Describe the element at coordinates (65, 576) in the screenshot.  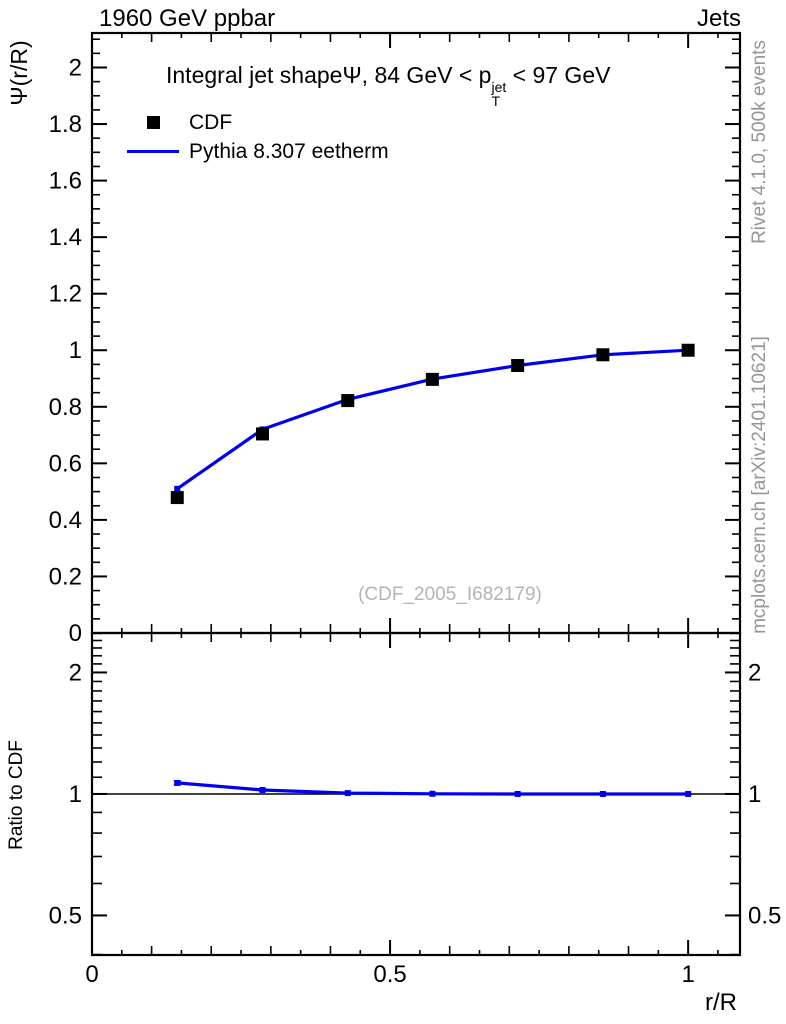
I see `svg-text: 0.2` at that location.